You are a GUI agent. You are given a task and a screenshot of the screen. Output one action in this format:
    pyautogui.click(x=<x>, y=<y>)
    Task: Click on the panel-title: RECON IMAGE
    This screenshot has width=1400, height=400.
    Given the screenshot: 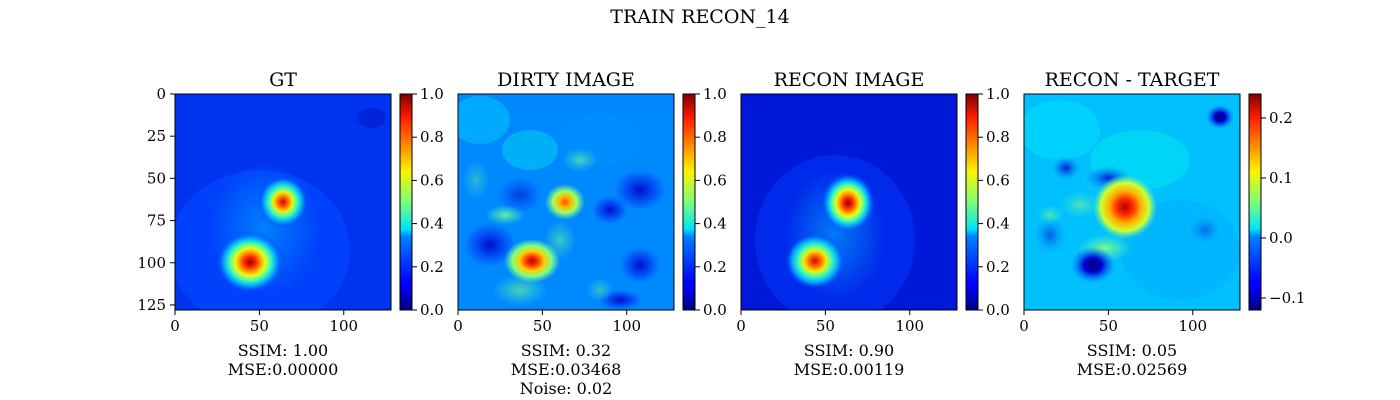 What is the action you would take?
    pyautogui.click(x=849, y=80)
    